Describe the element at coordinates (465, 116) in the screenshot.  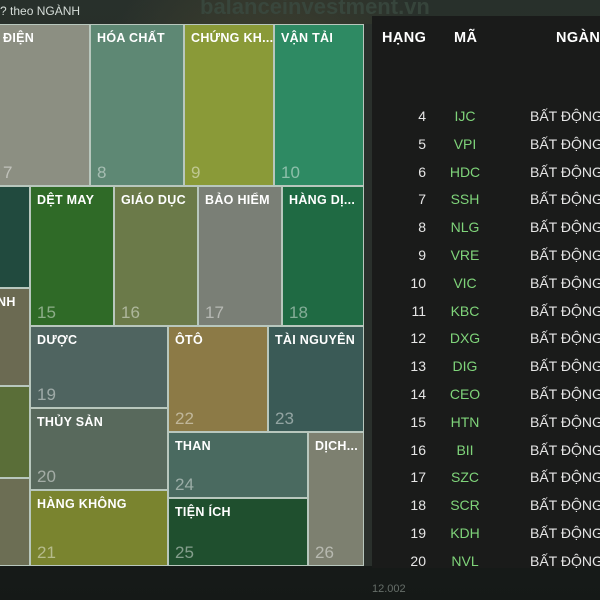
I see `code-cell: IJC` at that location.